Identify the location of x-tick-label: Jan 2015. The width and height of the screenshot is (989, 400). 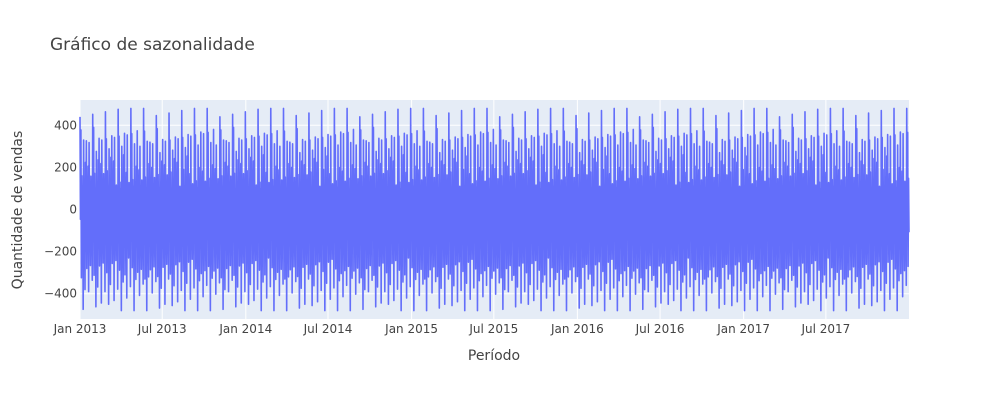
(411, 329).